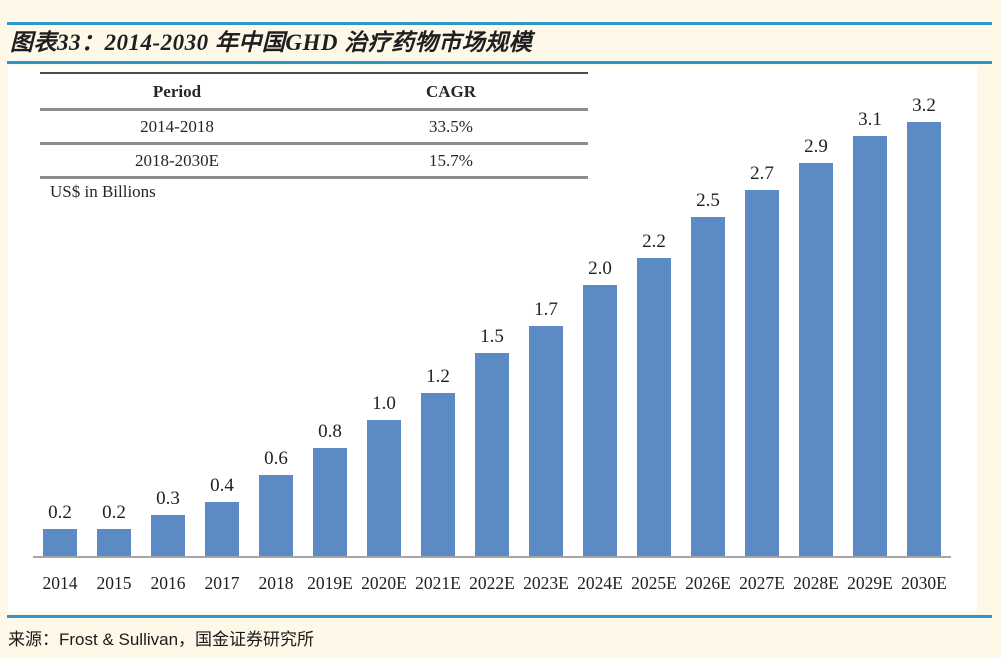 The height and width of the screenshot is (658, 1001). Describe the element at coordinates (600, 268) in the screenshot. I see `bar-value-label: 2.0` at that location.